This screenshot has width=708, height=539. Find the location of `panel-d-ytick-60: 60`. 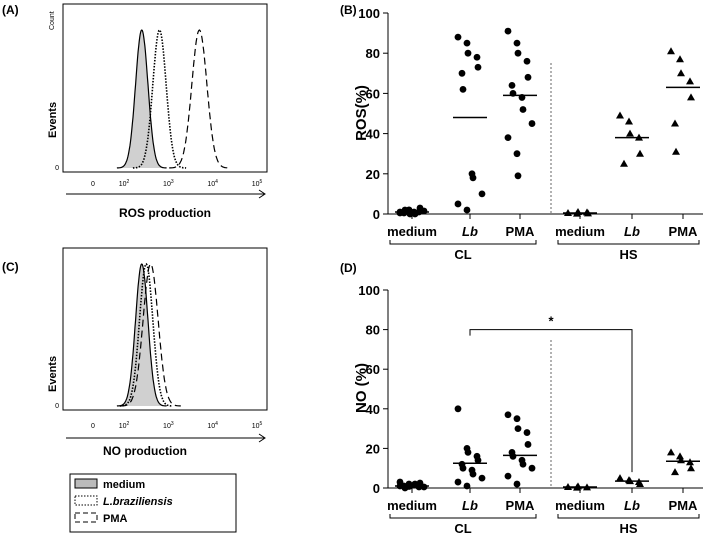

panel-d-ytick-60: 60 is located at coordinates (373, 369).